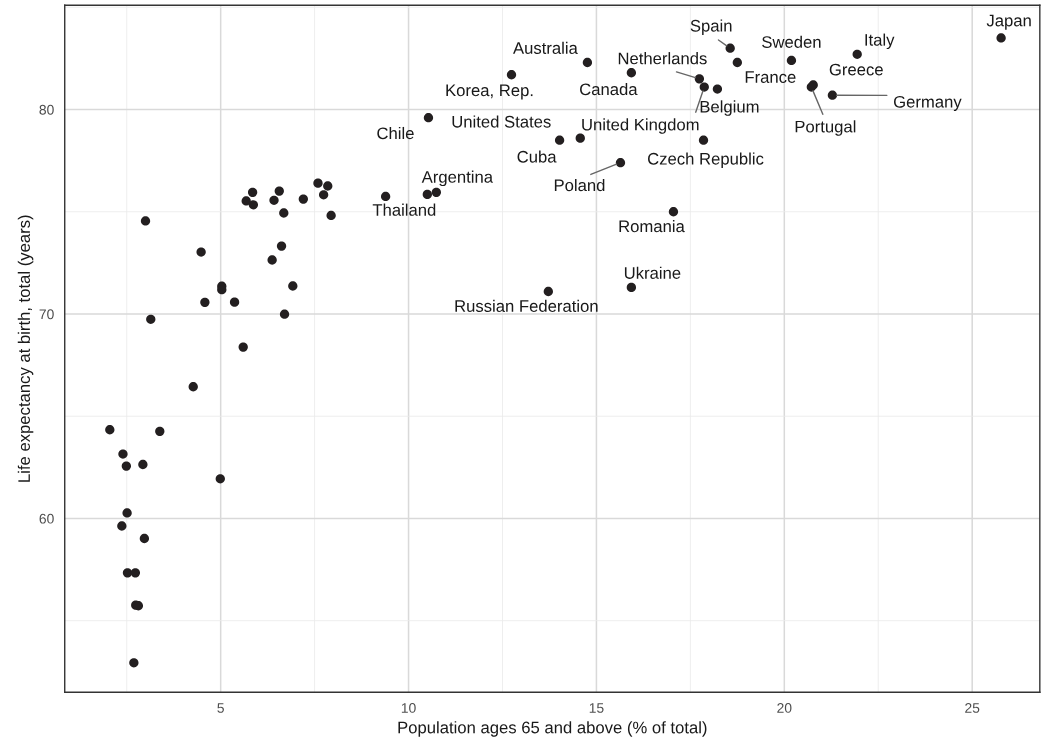 The image size is (1044, 750). I want to click on x-tick-label: 15, so click(596, 708).